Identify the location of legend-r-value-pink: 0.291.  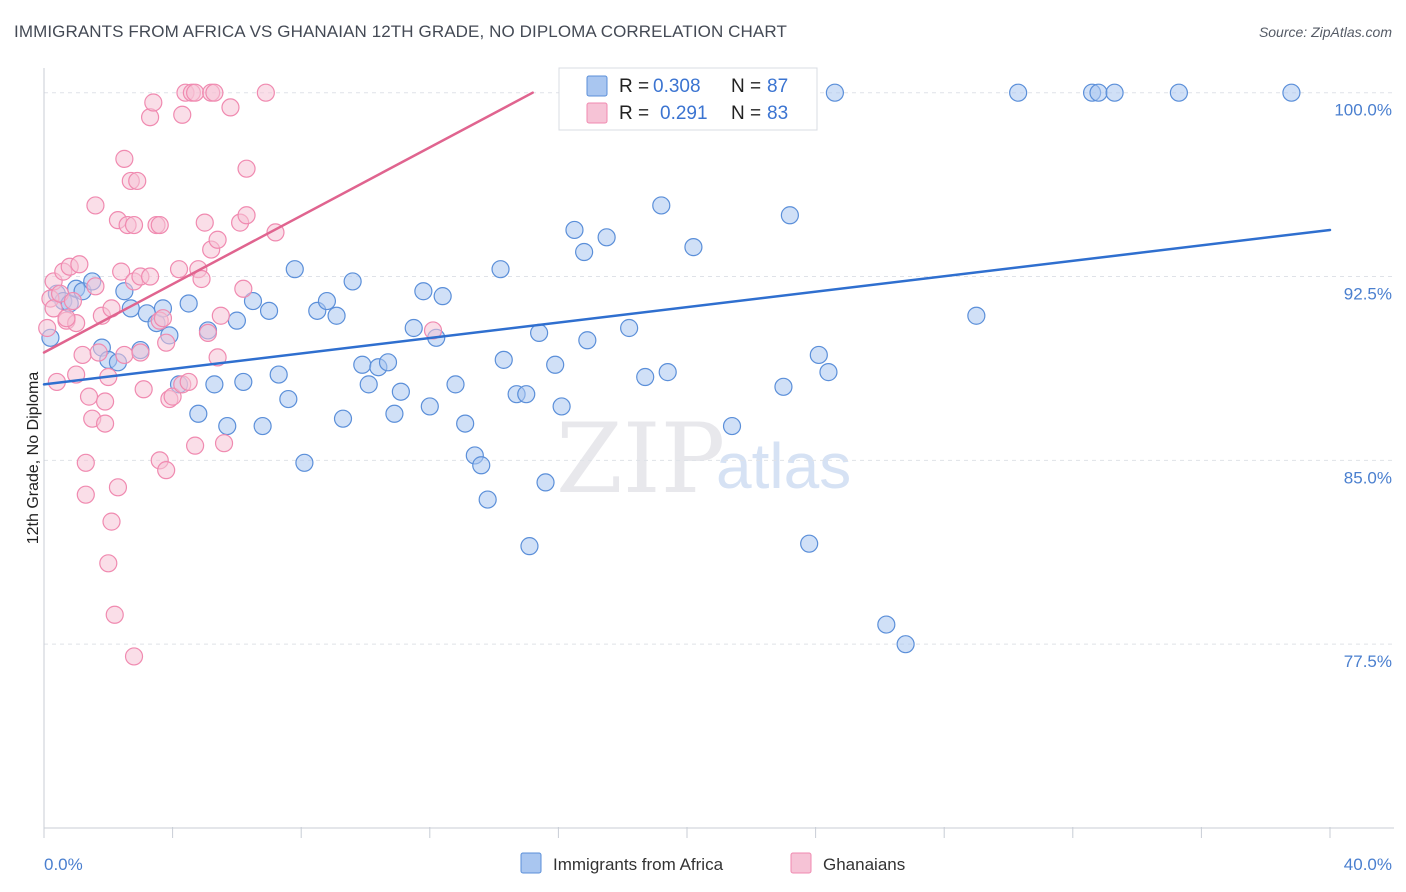
(684, 113).